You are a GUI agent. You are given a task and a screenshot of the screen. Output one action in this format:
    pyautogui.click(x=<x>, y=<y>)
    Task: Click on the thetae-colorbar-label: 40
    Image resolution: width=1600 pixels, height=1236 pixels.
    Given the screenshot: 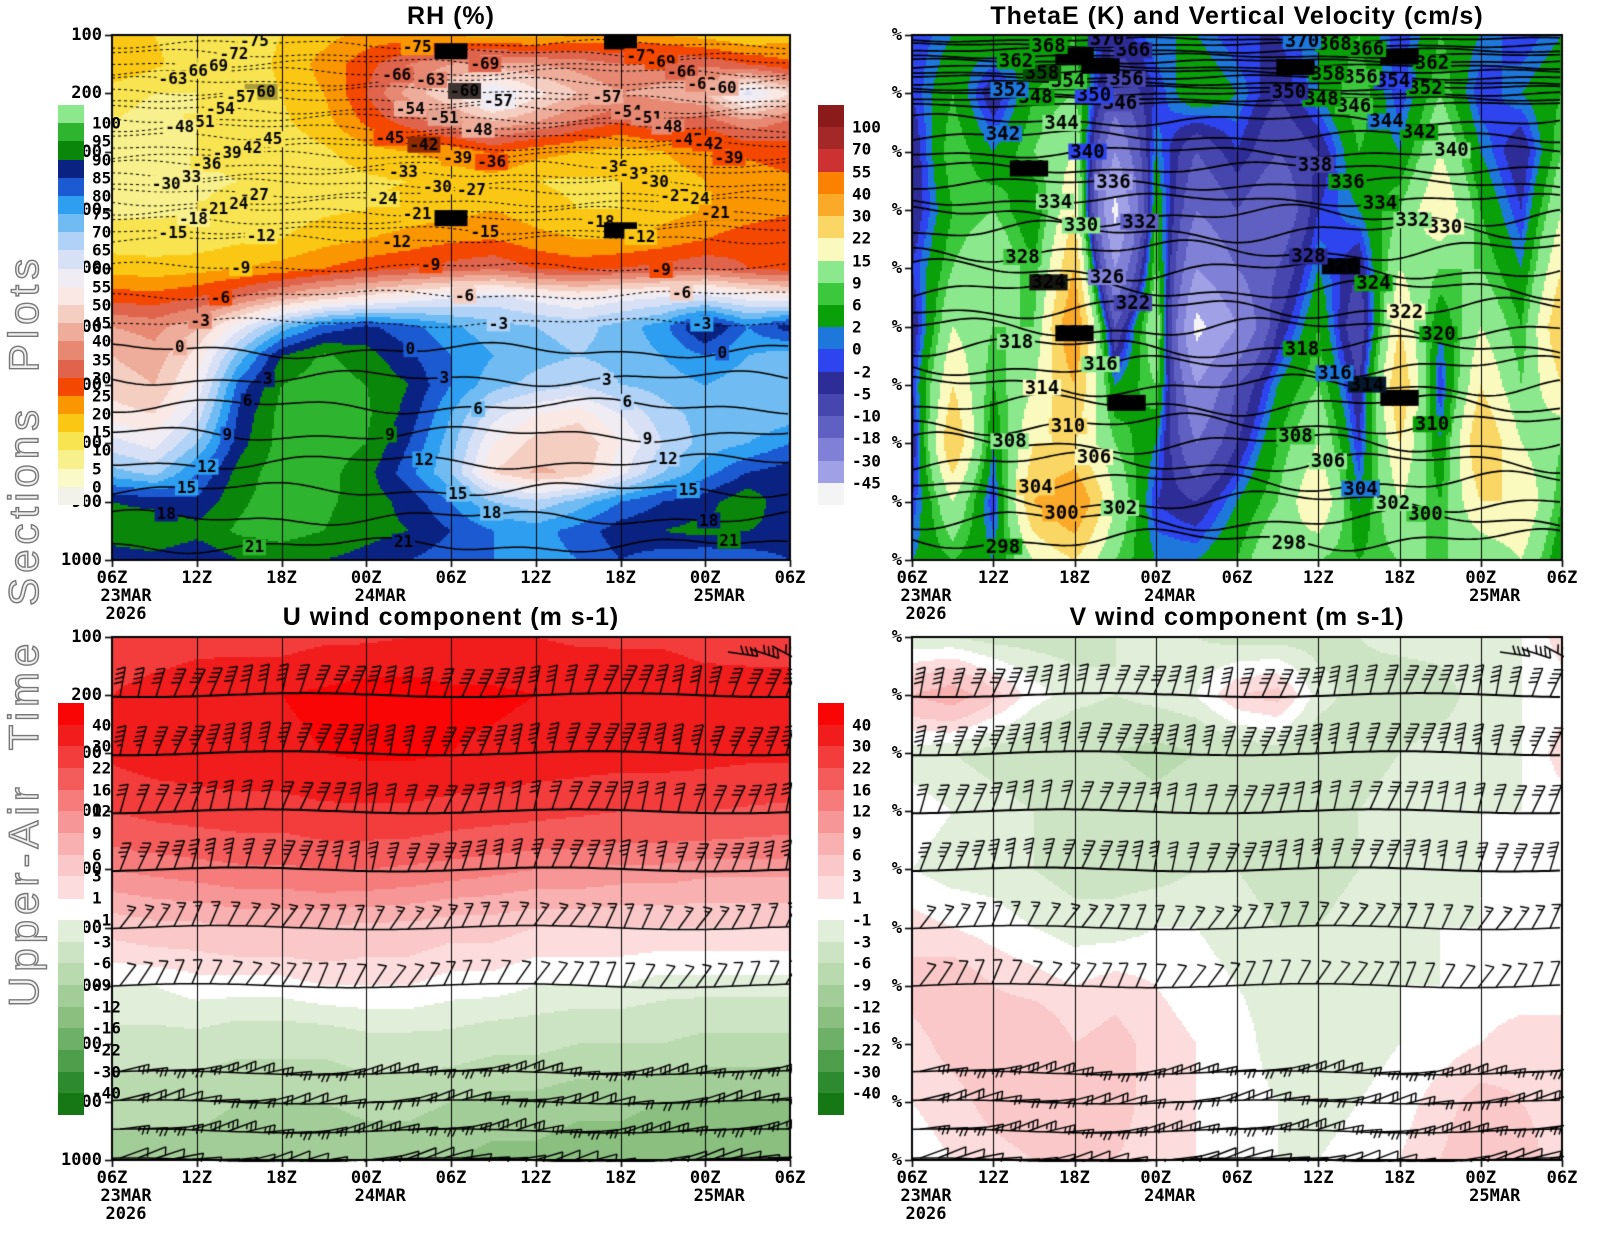 What is the action you would take?
    pyautogui.click(x=862, y=194)
    